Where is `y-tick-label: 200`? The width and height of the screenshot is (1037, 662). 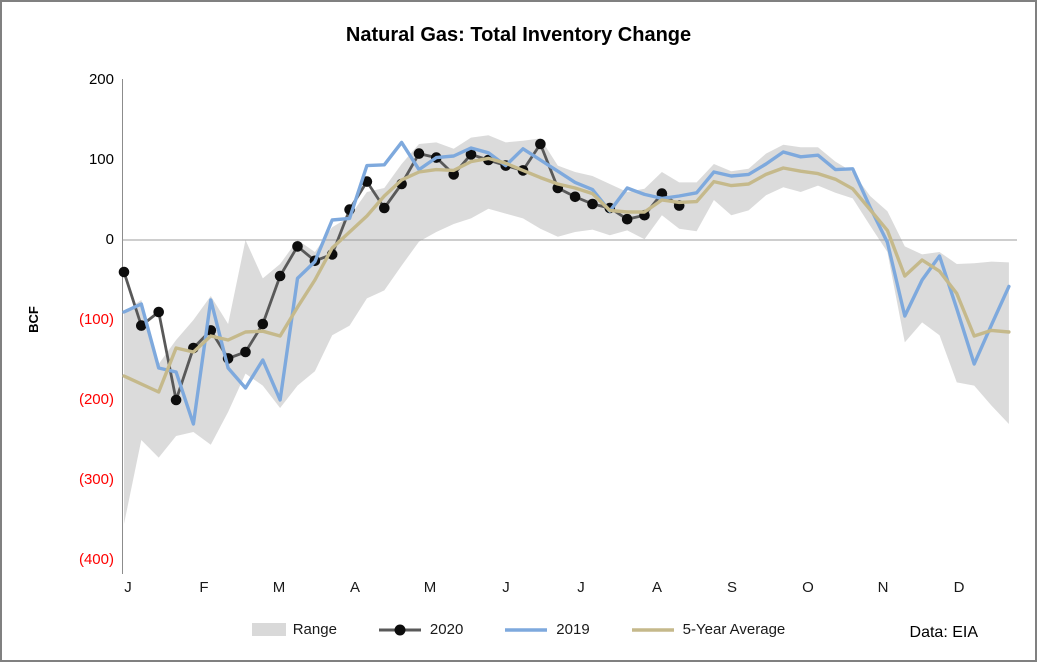 y-tick-label: 200 is located at coordinates (101, 79).